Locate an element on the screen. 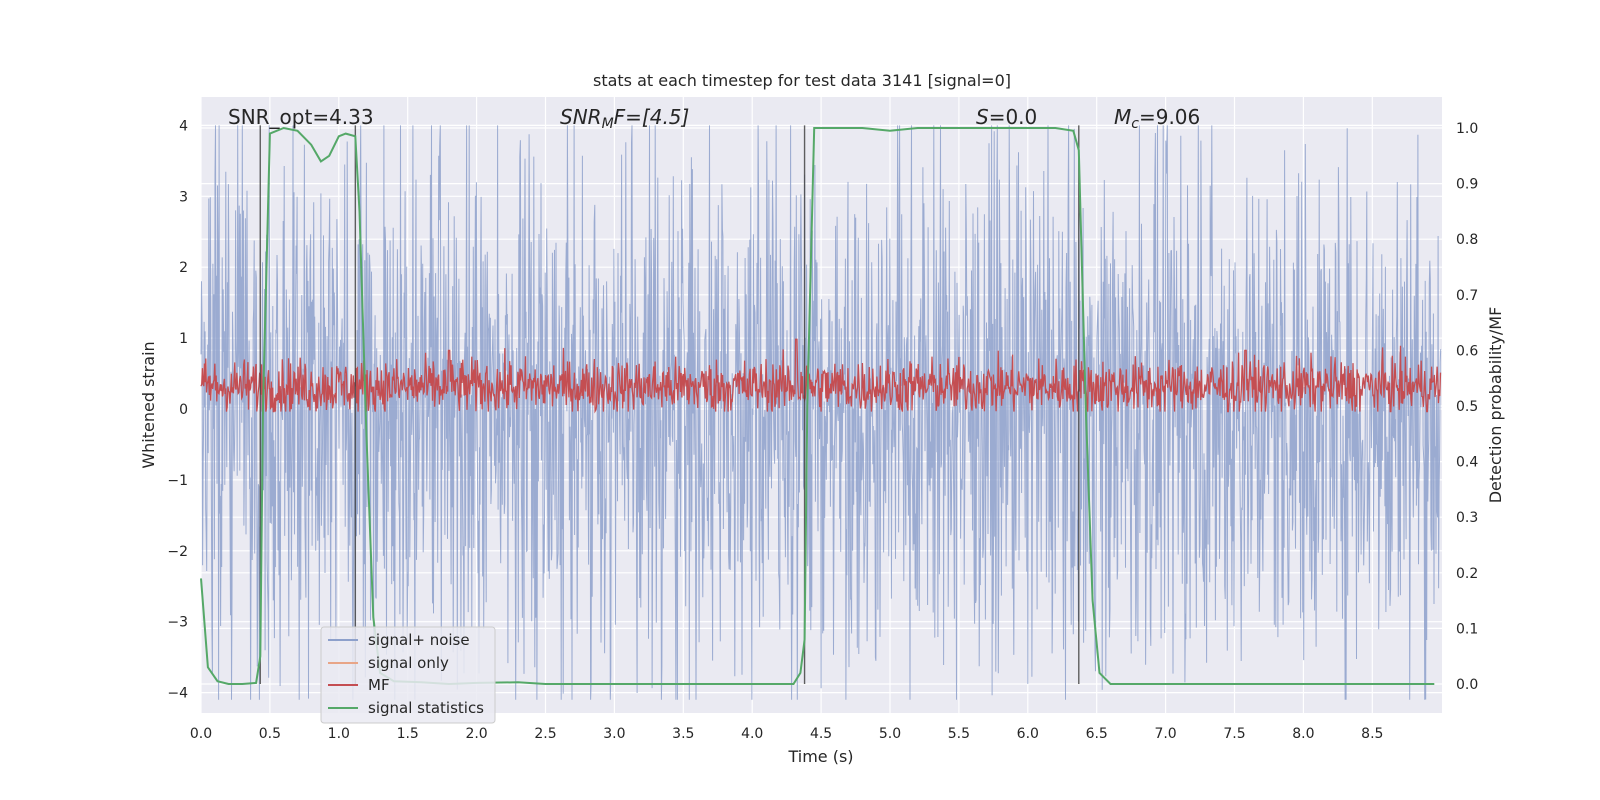  y-tick-label-right: 0.5 is located at coordinates (1467, 407).